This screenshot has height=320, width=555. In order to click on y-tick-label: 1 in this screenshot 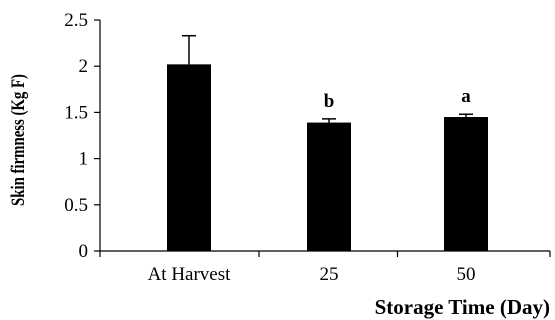, I will do `click(84, 159)`.